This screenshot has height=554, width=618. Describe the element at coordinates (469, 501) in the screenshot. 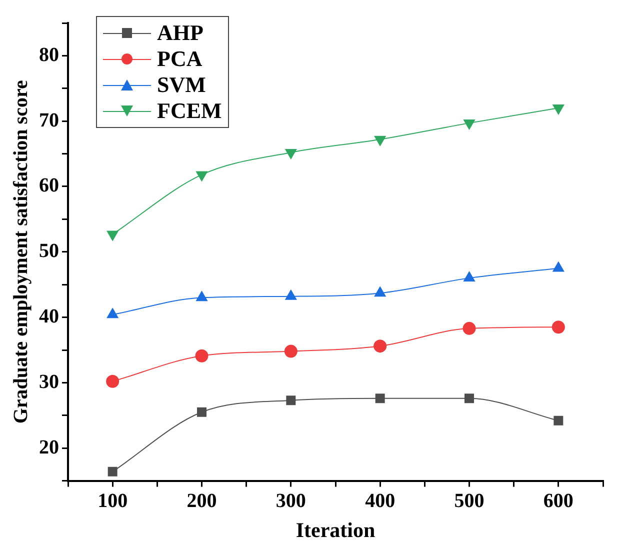

I see `x-tick-label: 500` at that location.